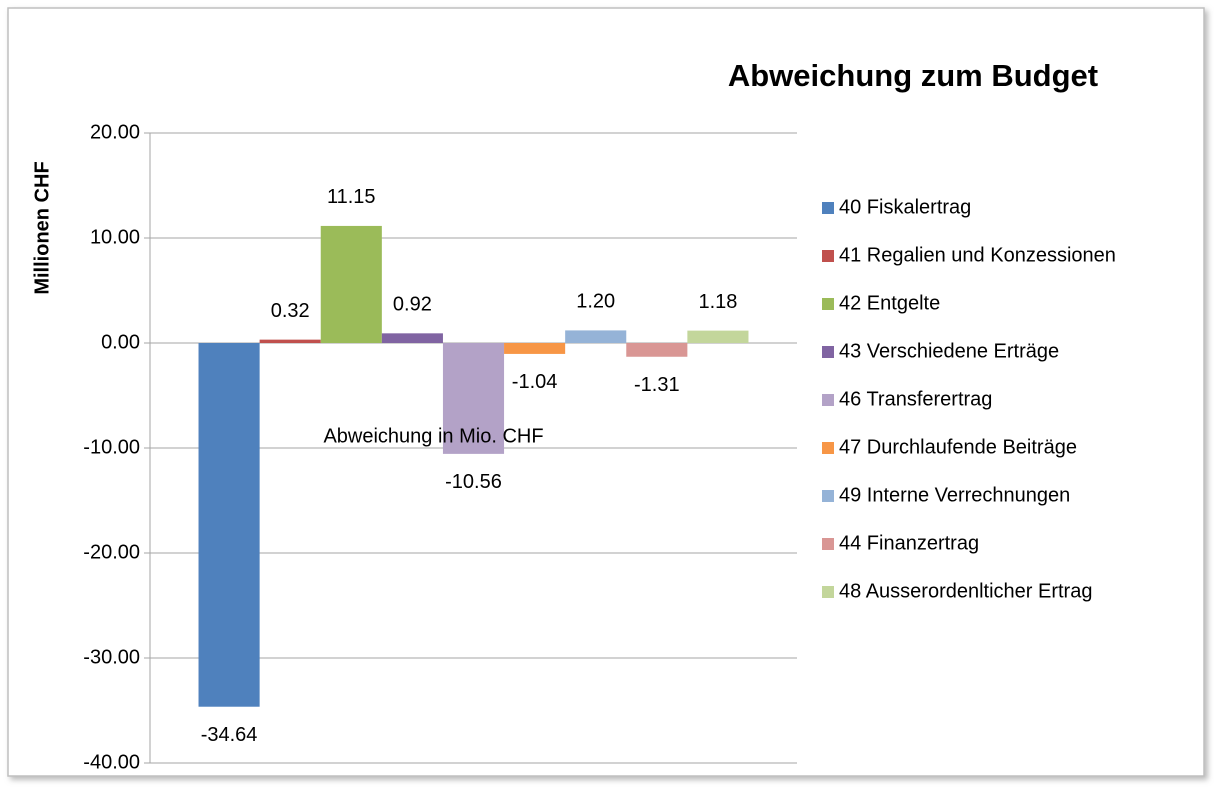 This screenshot has height=787, width=1214. Describe the element at coordinates (42, 227) in the screenshot. I see `y-axis-label: Millionen CHF` at that location.